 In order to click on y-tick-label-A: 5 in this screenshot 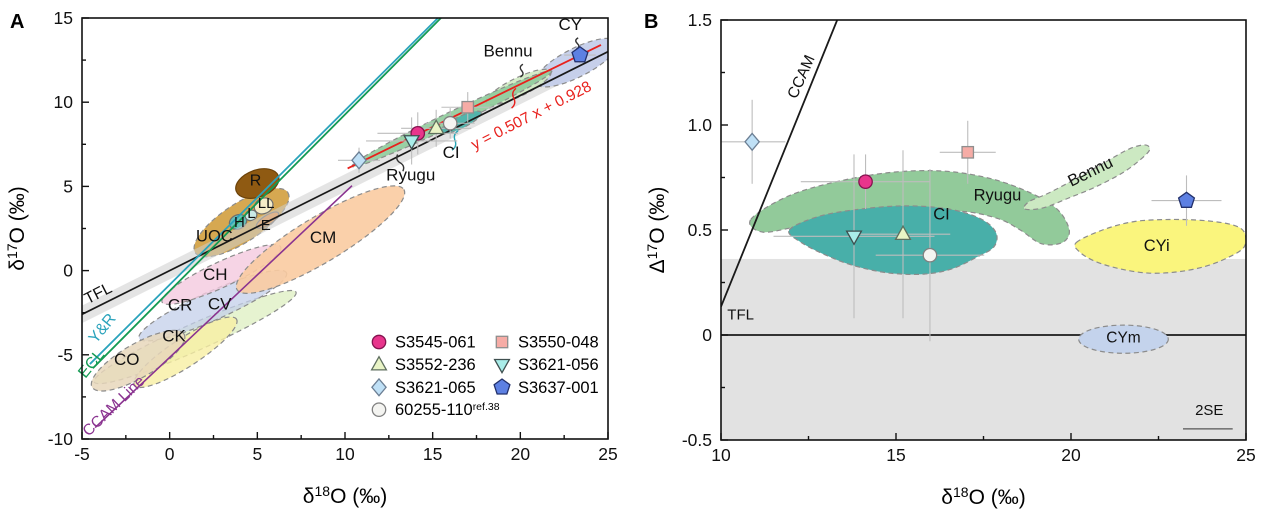, I will do `click(68, 186)`.